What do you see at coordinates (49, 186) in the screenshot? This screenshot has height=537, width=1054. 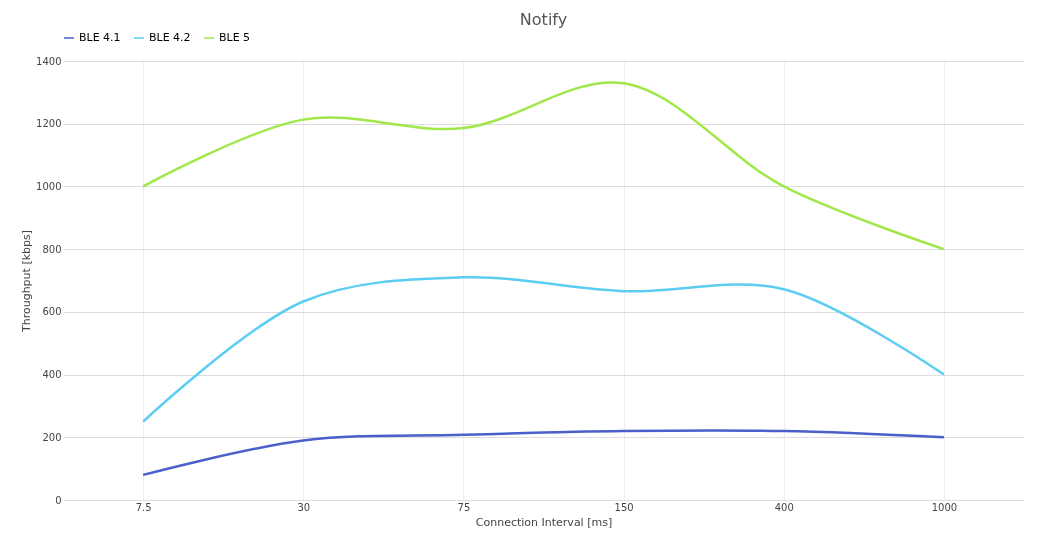 I see `y-tick-label: 1000` at bounding box center [49, 186].